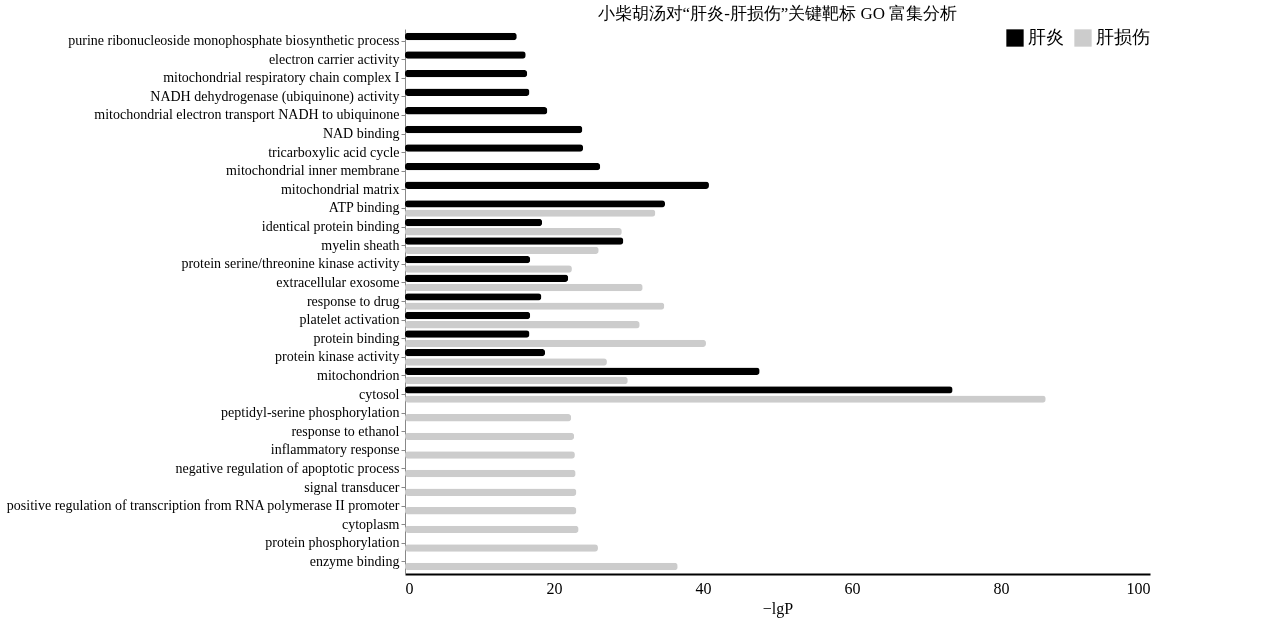 This screenshot has height=632, width=1268. Describe the element at coordinates (313, 171) in the screenshot. I see `y-tick-label: mitochondrial inner membrane` at that location.